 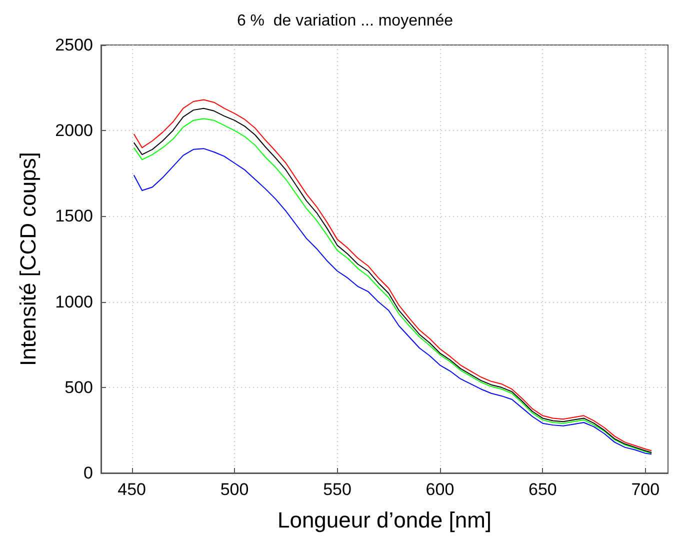 What do you see at coordinates (337, 489) in the screenshot?
I see `x-tick-label: 550` at bounding box center [337, 489].